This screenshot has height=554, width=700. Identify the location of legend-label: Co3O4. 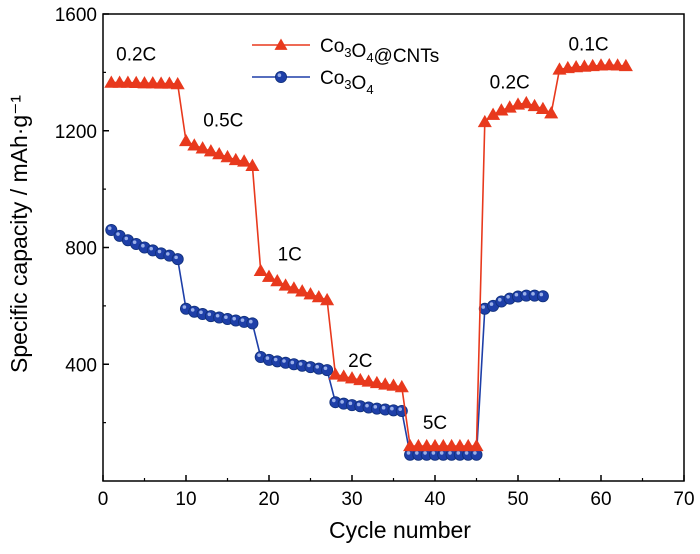
(347, 82).